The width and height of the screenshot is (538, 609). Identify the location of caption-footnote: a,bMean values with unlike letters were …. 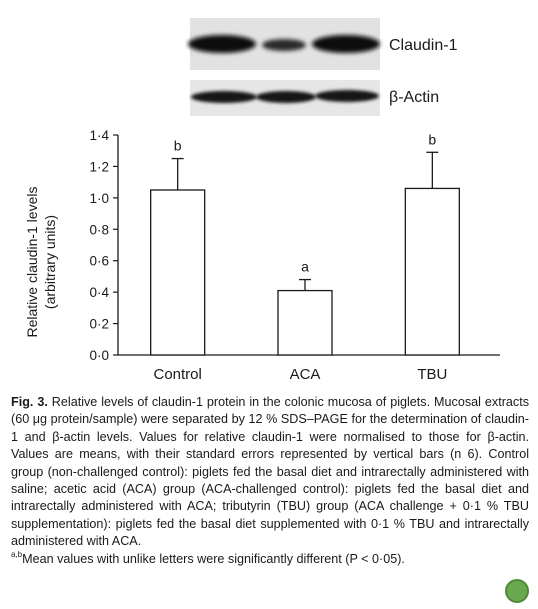
(208, 557).